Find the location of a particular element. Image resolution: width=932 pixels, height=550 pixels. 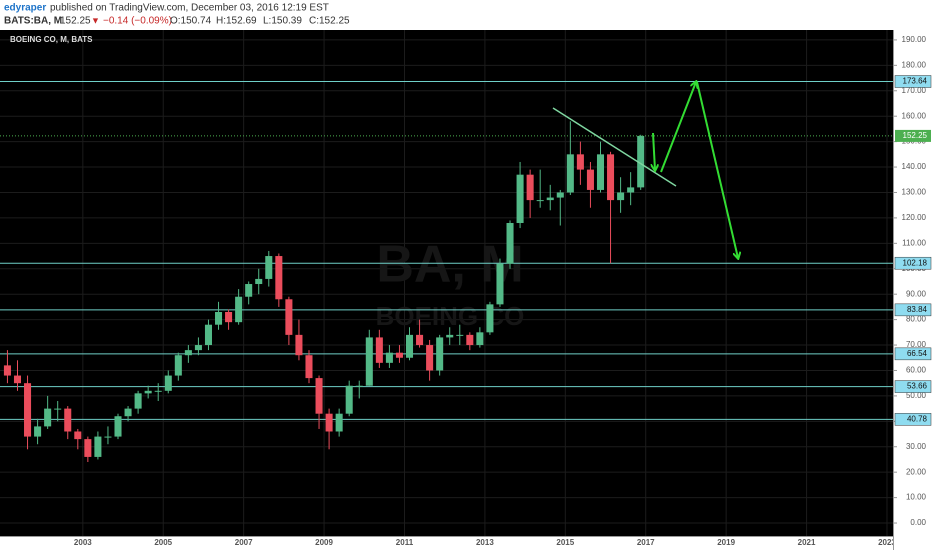

y-tick-label: 50.00 is located at coordinates (916, 395).